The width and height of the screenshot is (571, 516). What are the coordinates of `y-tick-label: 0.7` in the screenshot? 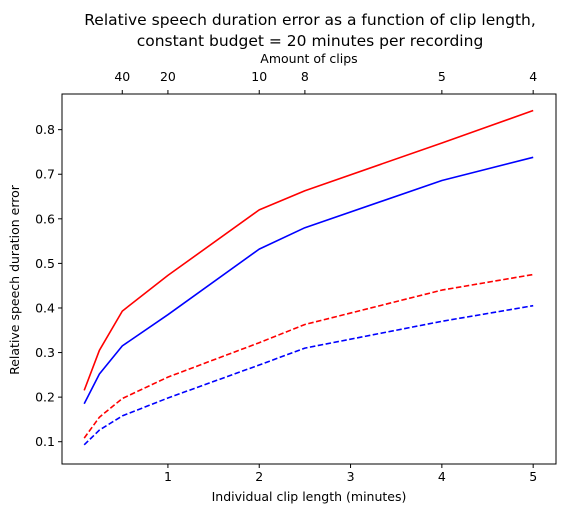 It's located at (45, 174).